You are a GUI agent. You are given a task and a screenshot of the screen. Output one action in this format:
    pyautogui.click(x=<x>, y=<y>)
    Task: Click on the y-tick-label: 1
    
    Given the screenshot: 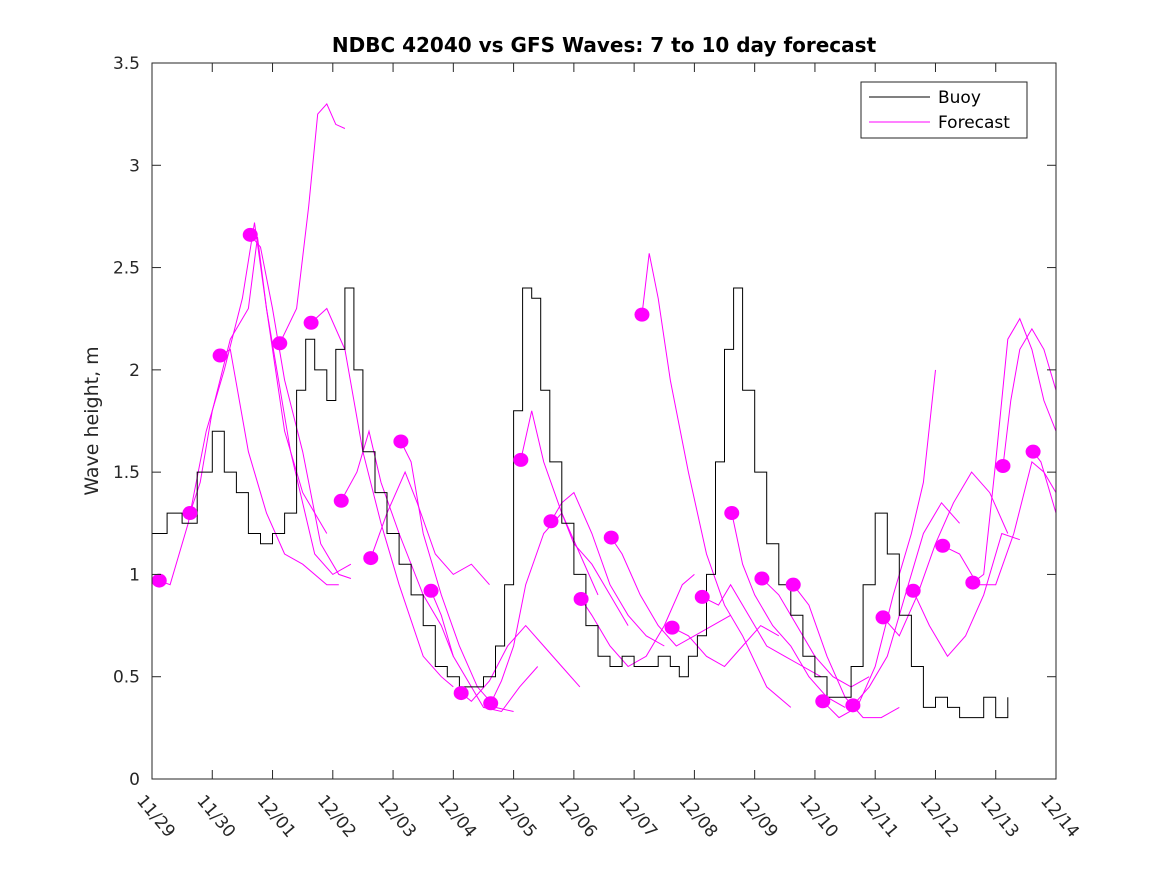 What is the action you would take?
    pyautogui.click(x=134, y=575)
    